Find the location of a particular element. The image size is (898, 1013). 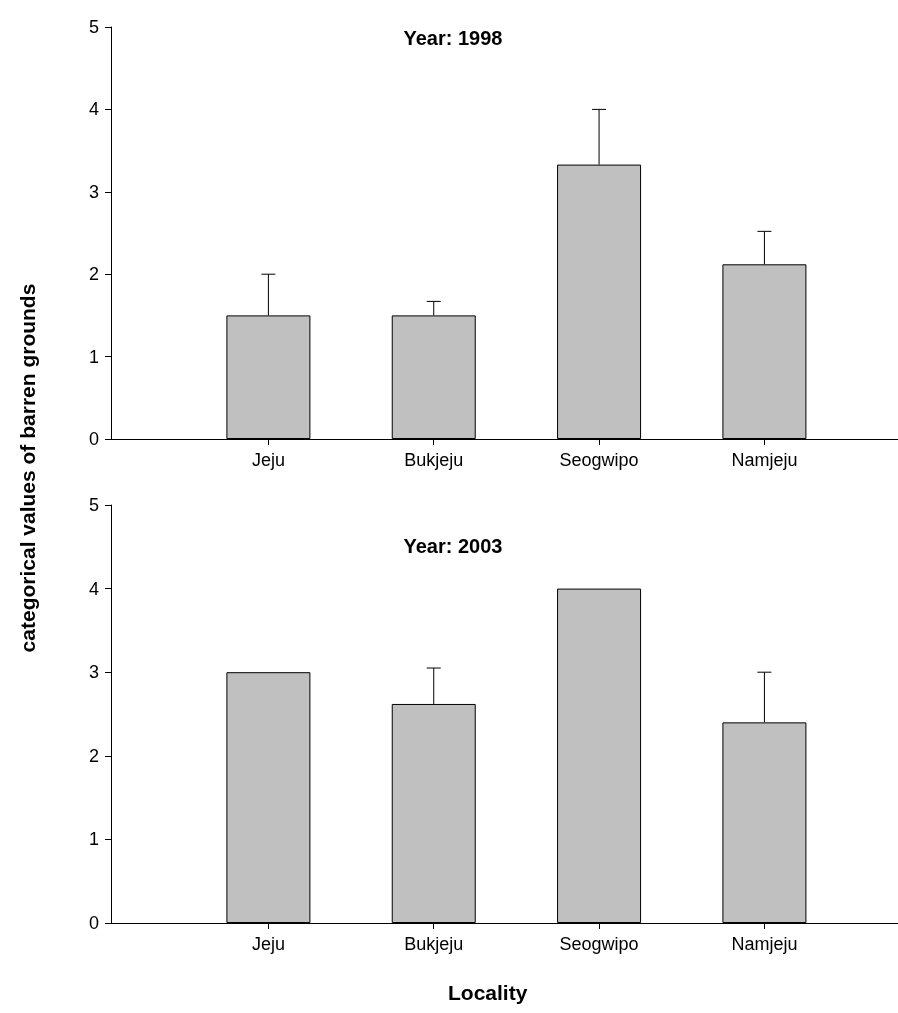

chart-title: Year: 1998 is located at coordinates (453, 38).